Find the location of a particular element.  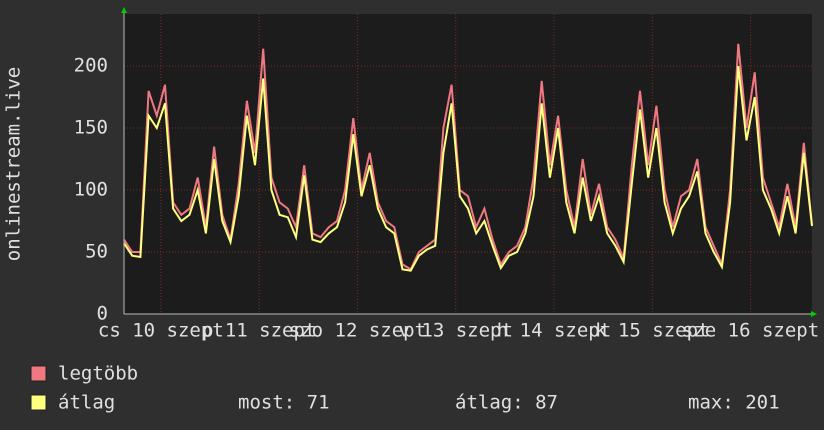

y-tick-label: 150 is located at coordinates (91, 128).